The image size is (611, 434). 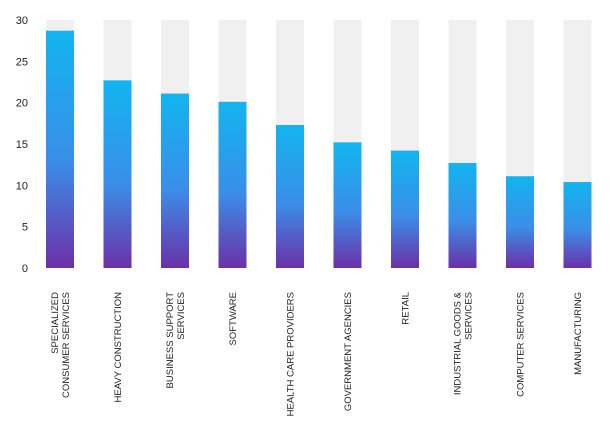 I want to click on x-category-label: SOFTWARE, so click(x=233, y=318).